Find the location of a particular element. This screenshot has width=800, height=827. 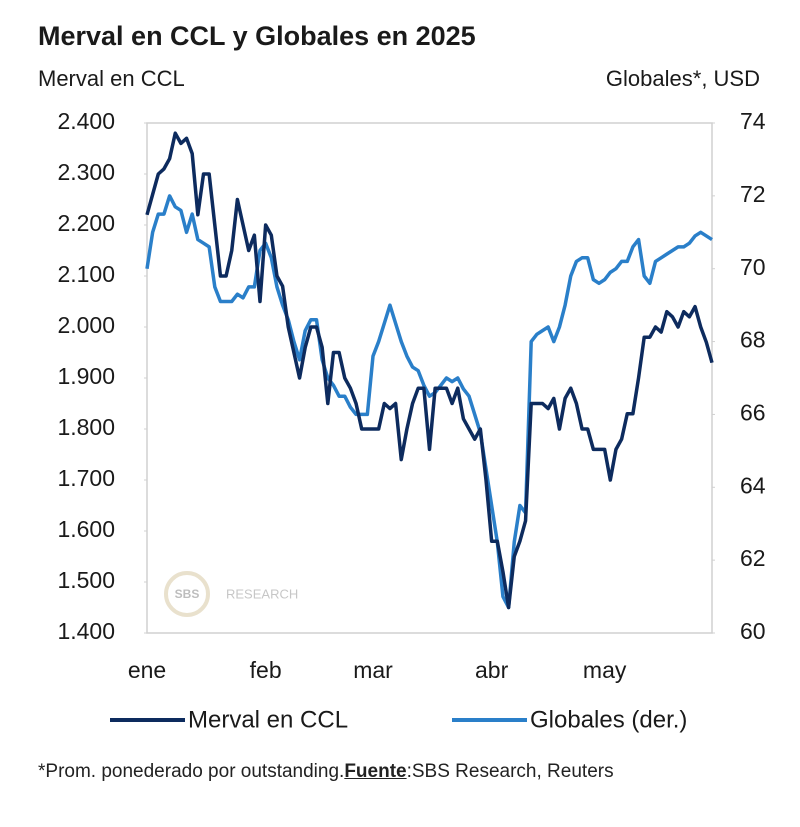

y2-tick-label: 72 is located at coordinates (753, 194).